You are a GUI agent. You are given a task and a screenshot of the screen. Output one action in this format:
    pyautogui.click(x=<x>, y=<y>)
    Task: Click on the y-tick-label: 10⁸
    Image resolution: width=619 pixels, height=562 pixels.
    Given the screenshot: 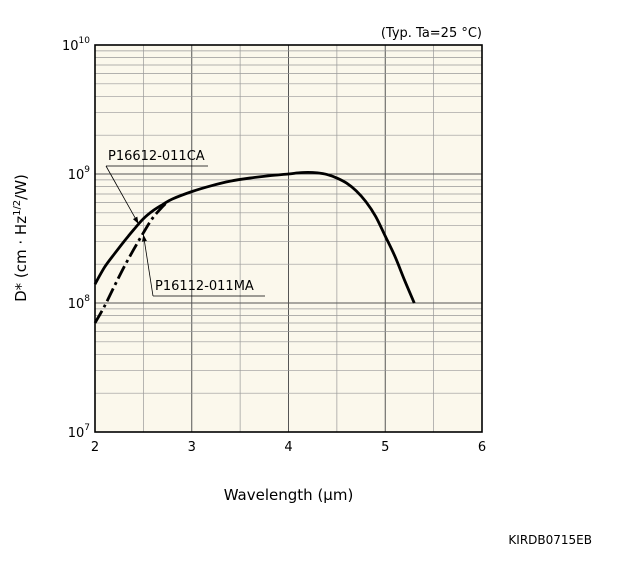 What is the action you would take?
    pyautogui.click(x=79, y=303)
    